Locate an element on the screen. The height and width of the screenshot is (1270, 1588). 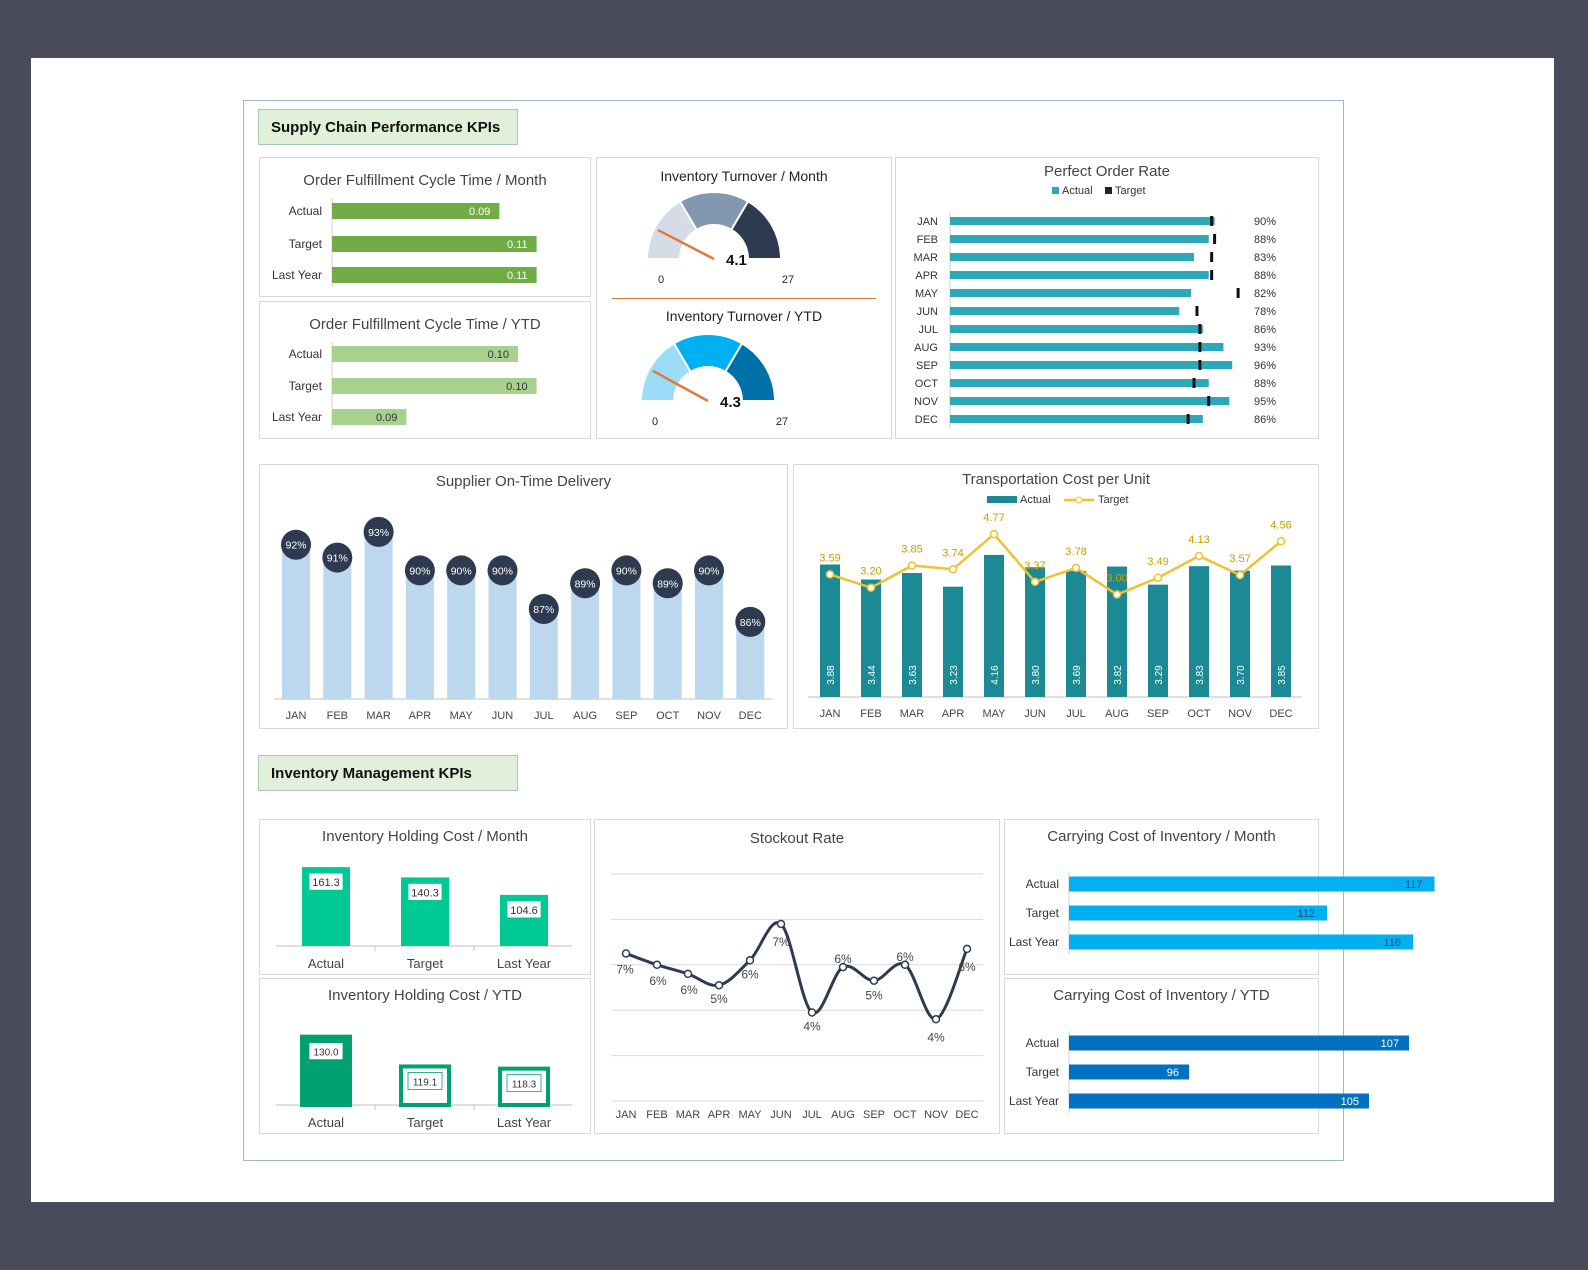
data-label: 78% is located at coordinates (1265, 312).